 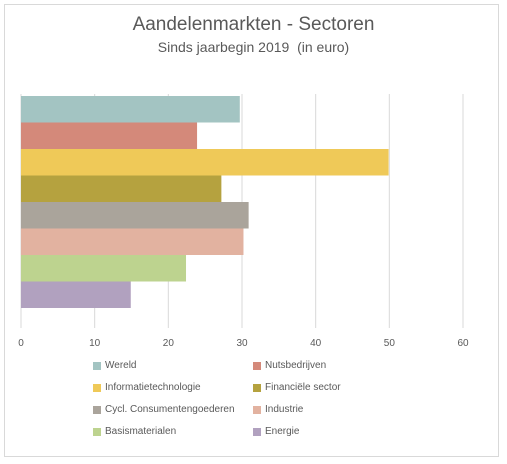 What do you see at coordinates (153, 387) in the screenshot?
I see `legend-label: Informatietechnologie` at bounding box center [153, 387].